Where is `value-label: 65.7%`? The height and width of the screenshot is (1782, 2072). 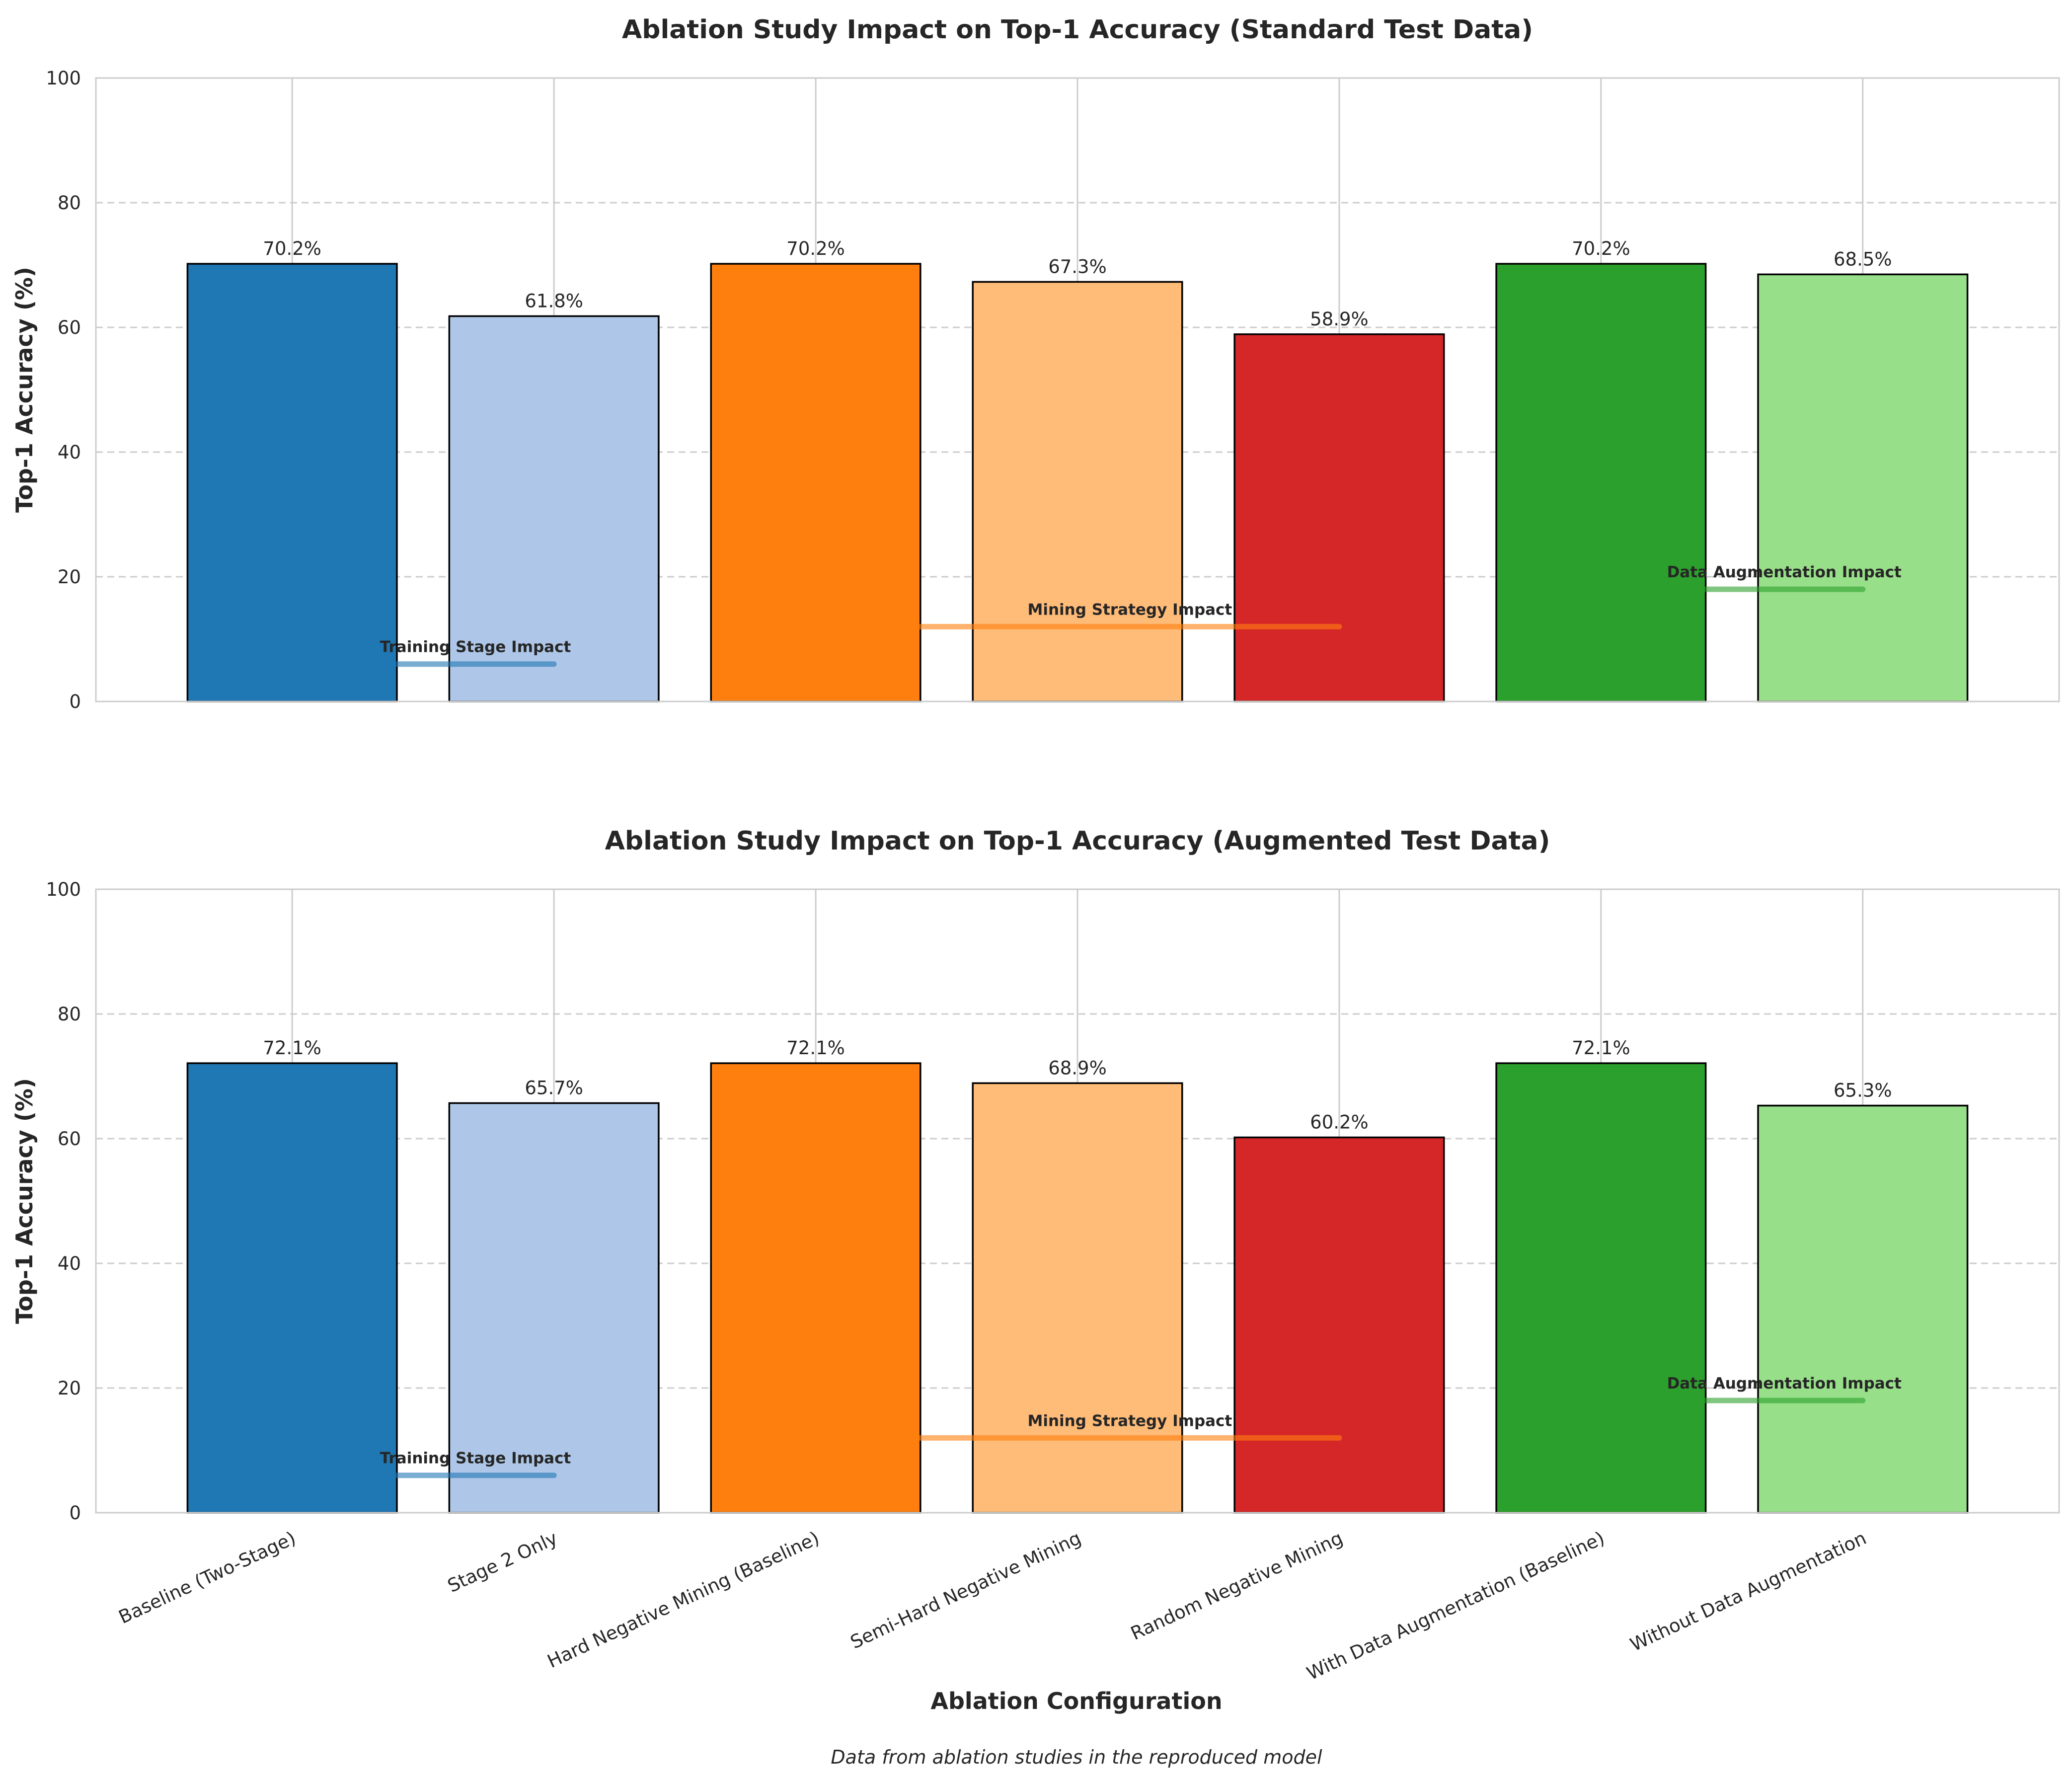 value-label: 65.7% is located at coordinates (554, 1087).